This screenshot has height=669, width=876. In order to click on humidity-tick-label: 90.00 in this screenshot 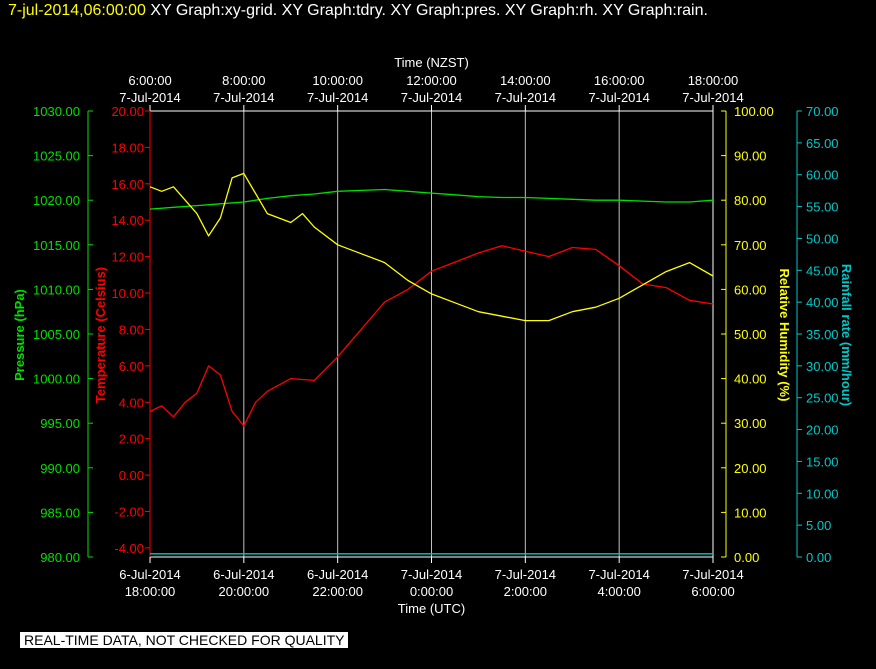, I will do `click(750, 156)`.